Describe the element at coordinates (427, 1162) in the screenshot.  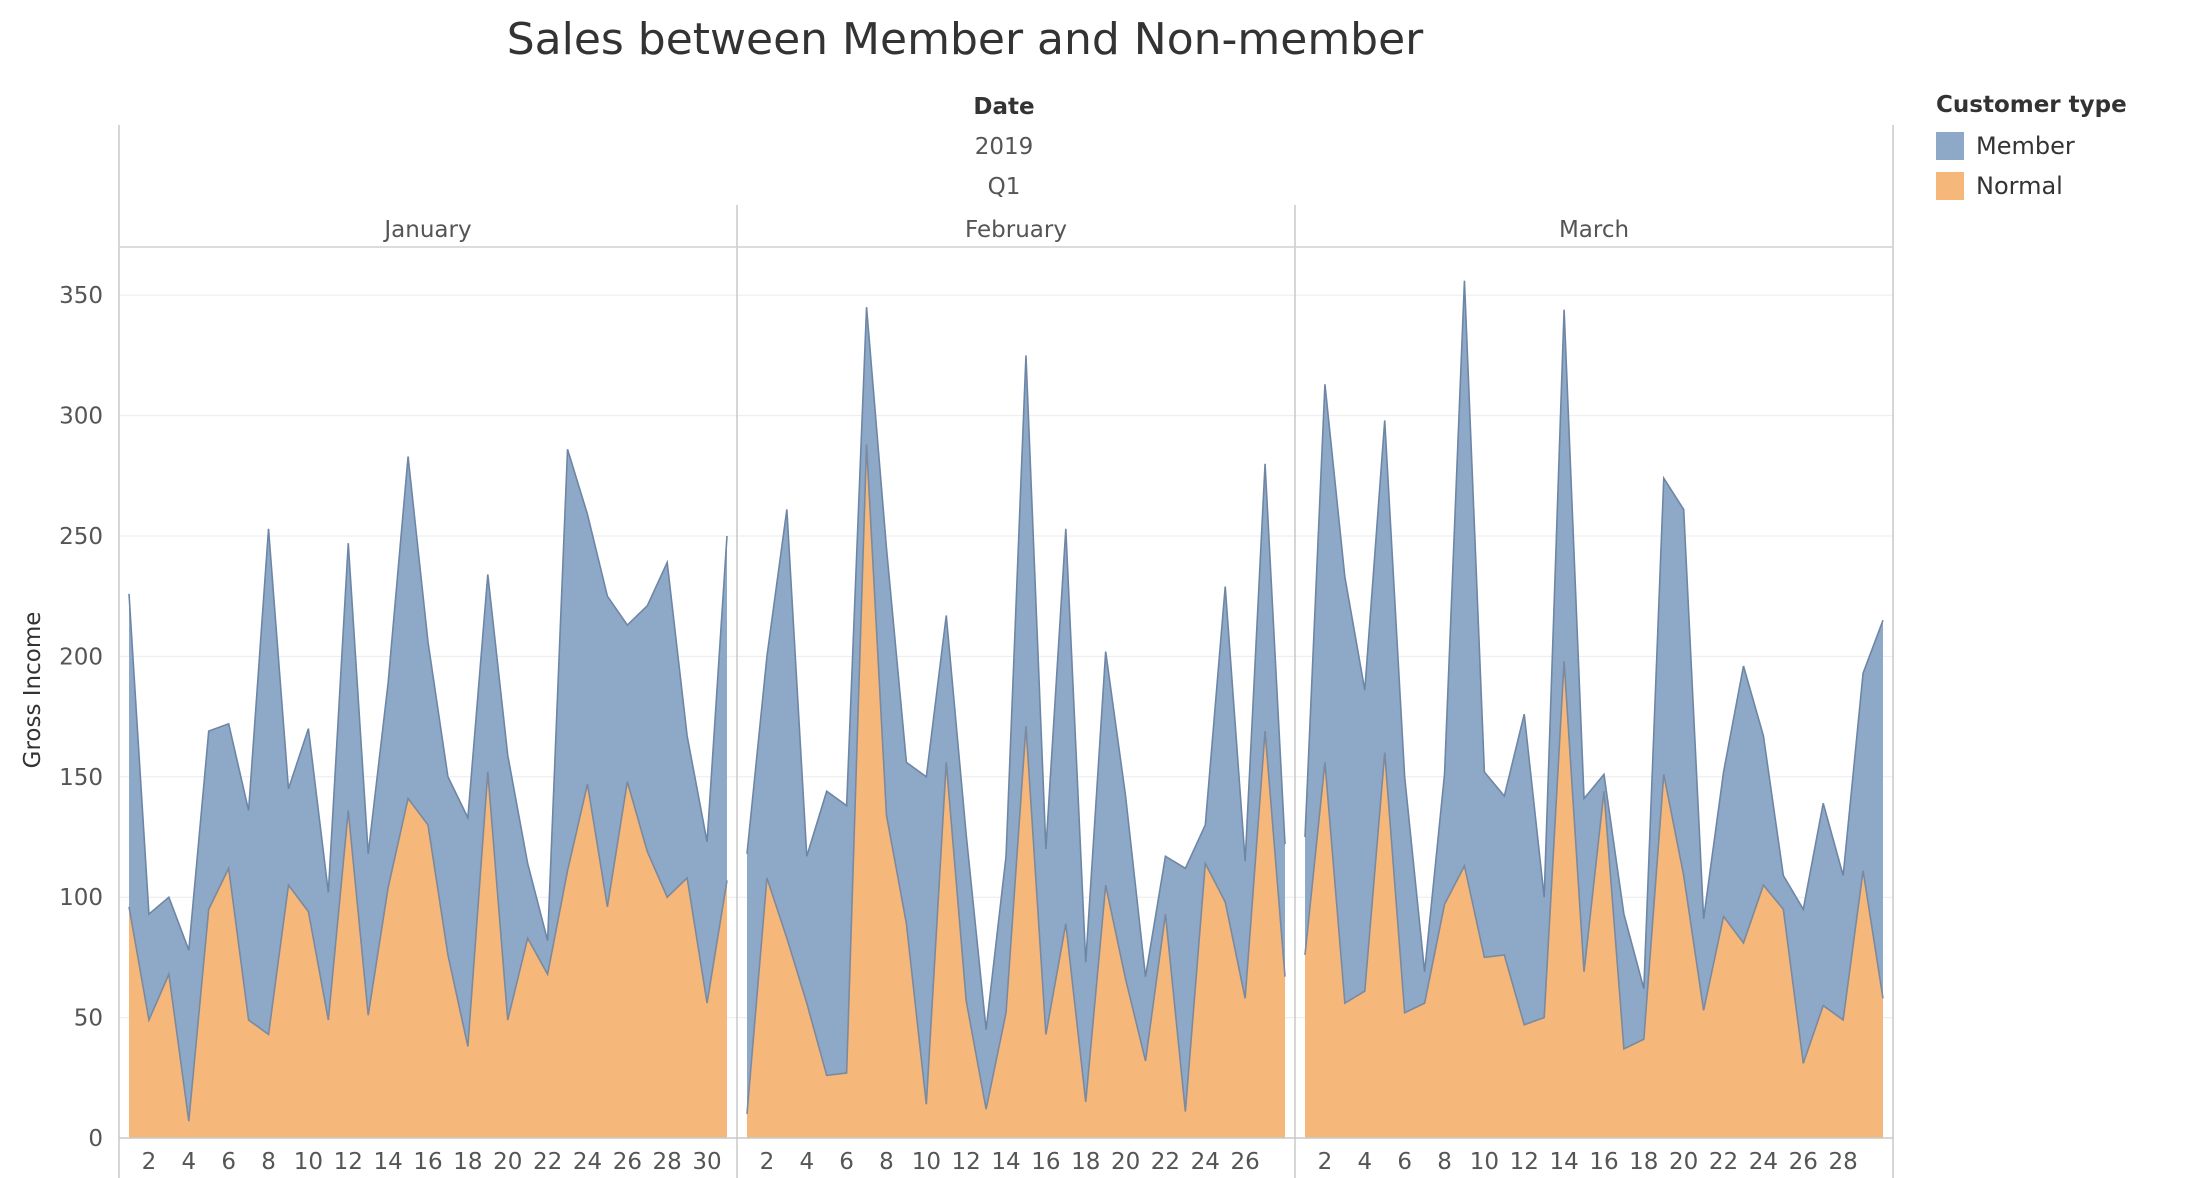
I see `x-tick-label-january-16: 16` at that location.